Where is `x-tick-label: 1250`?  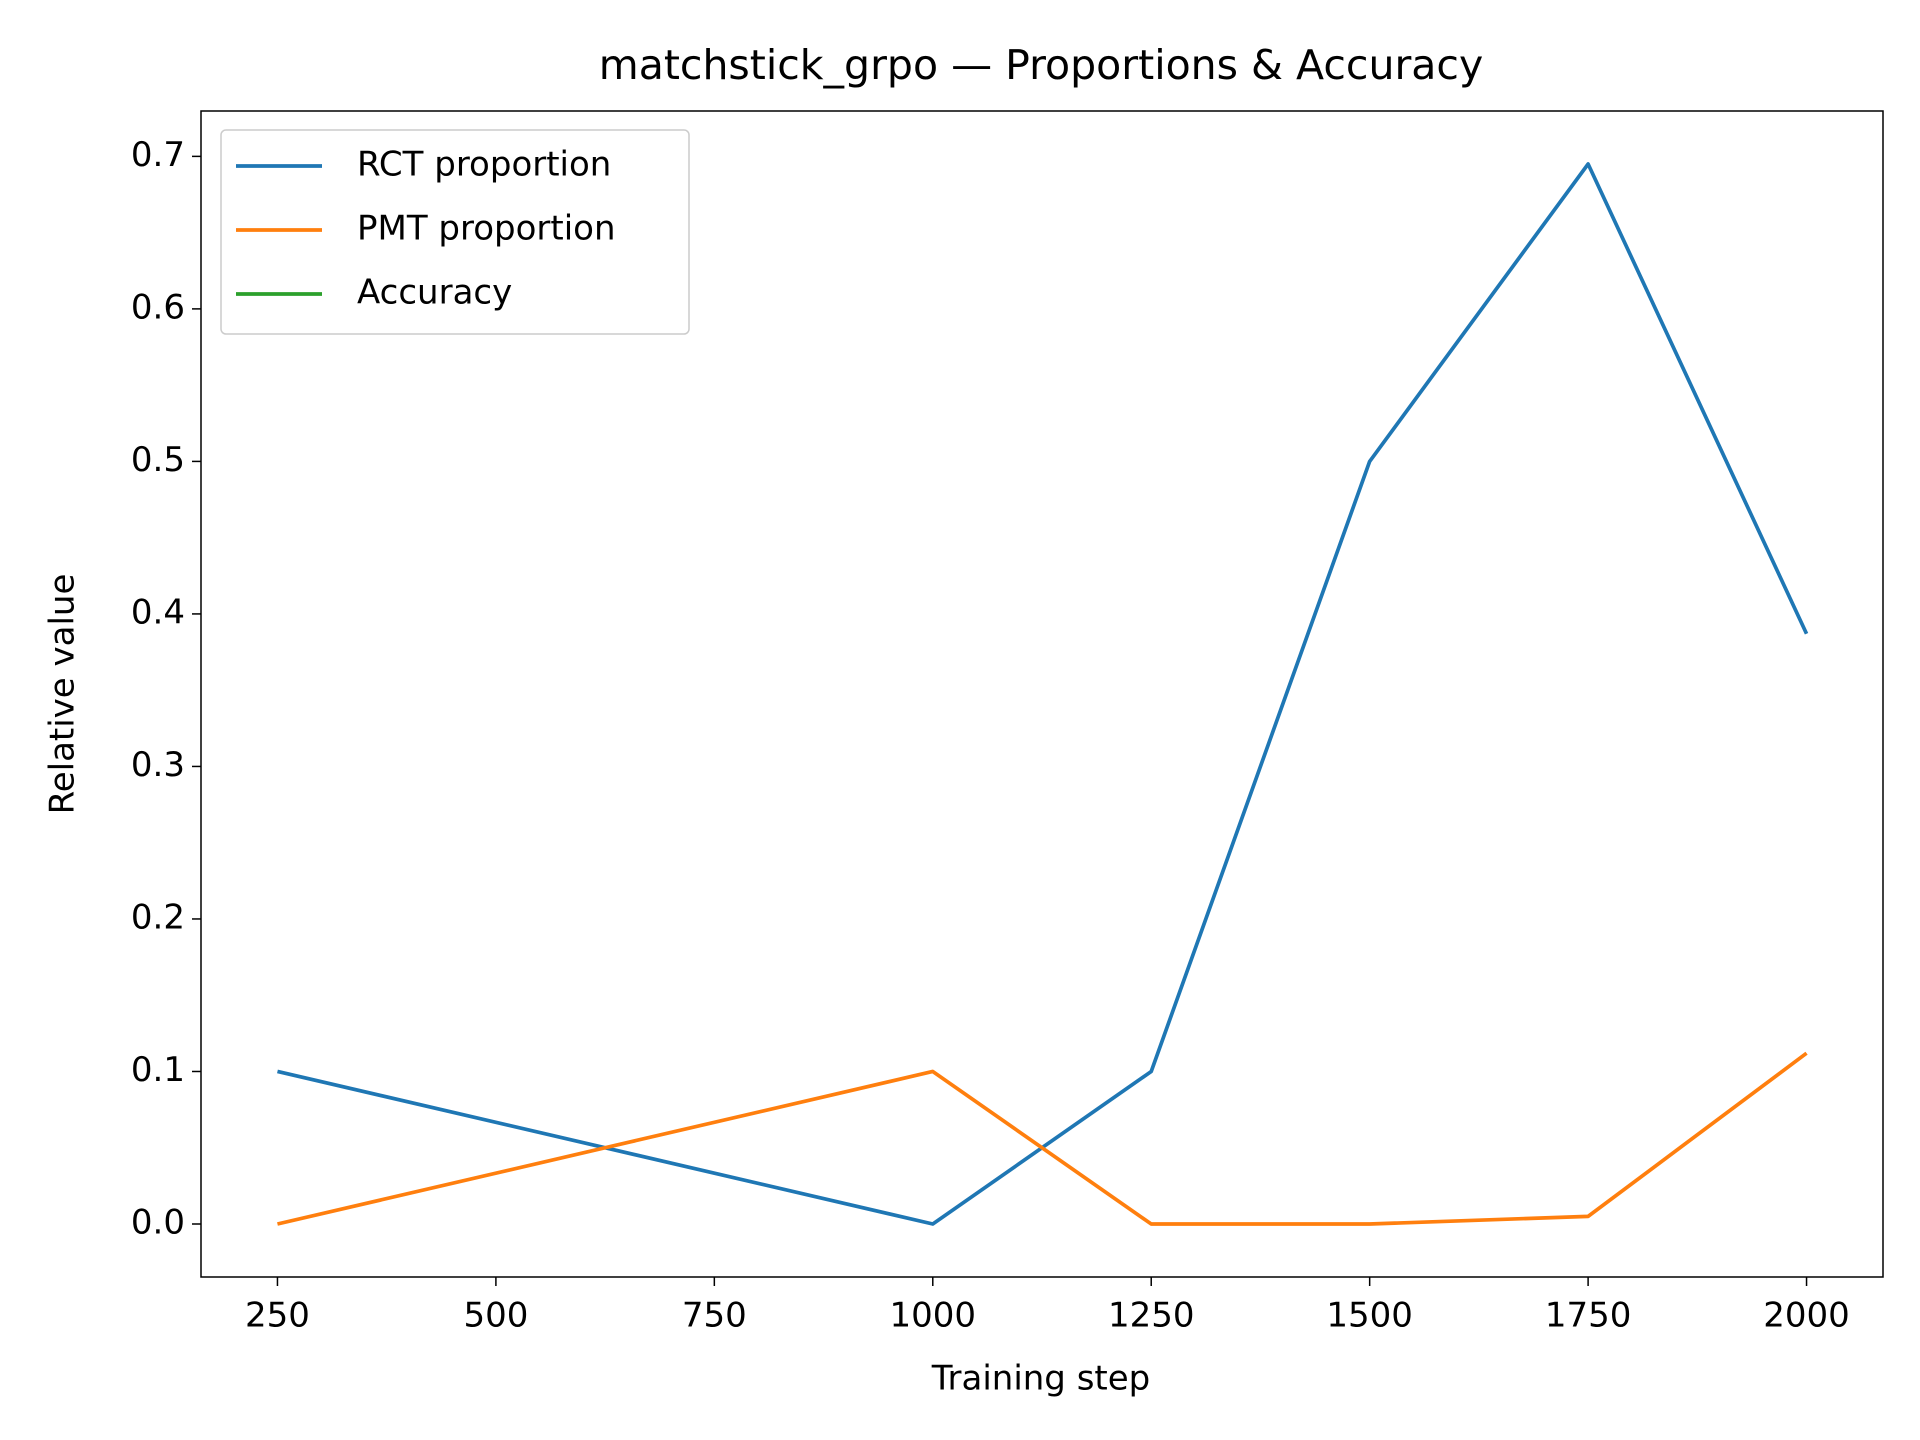
x-tick-label: 1250 is located at coordinates (1151, 1316).